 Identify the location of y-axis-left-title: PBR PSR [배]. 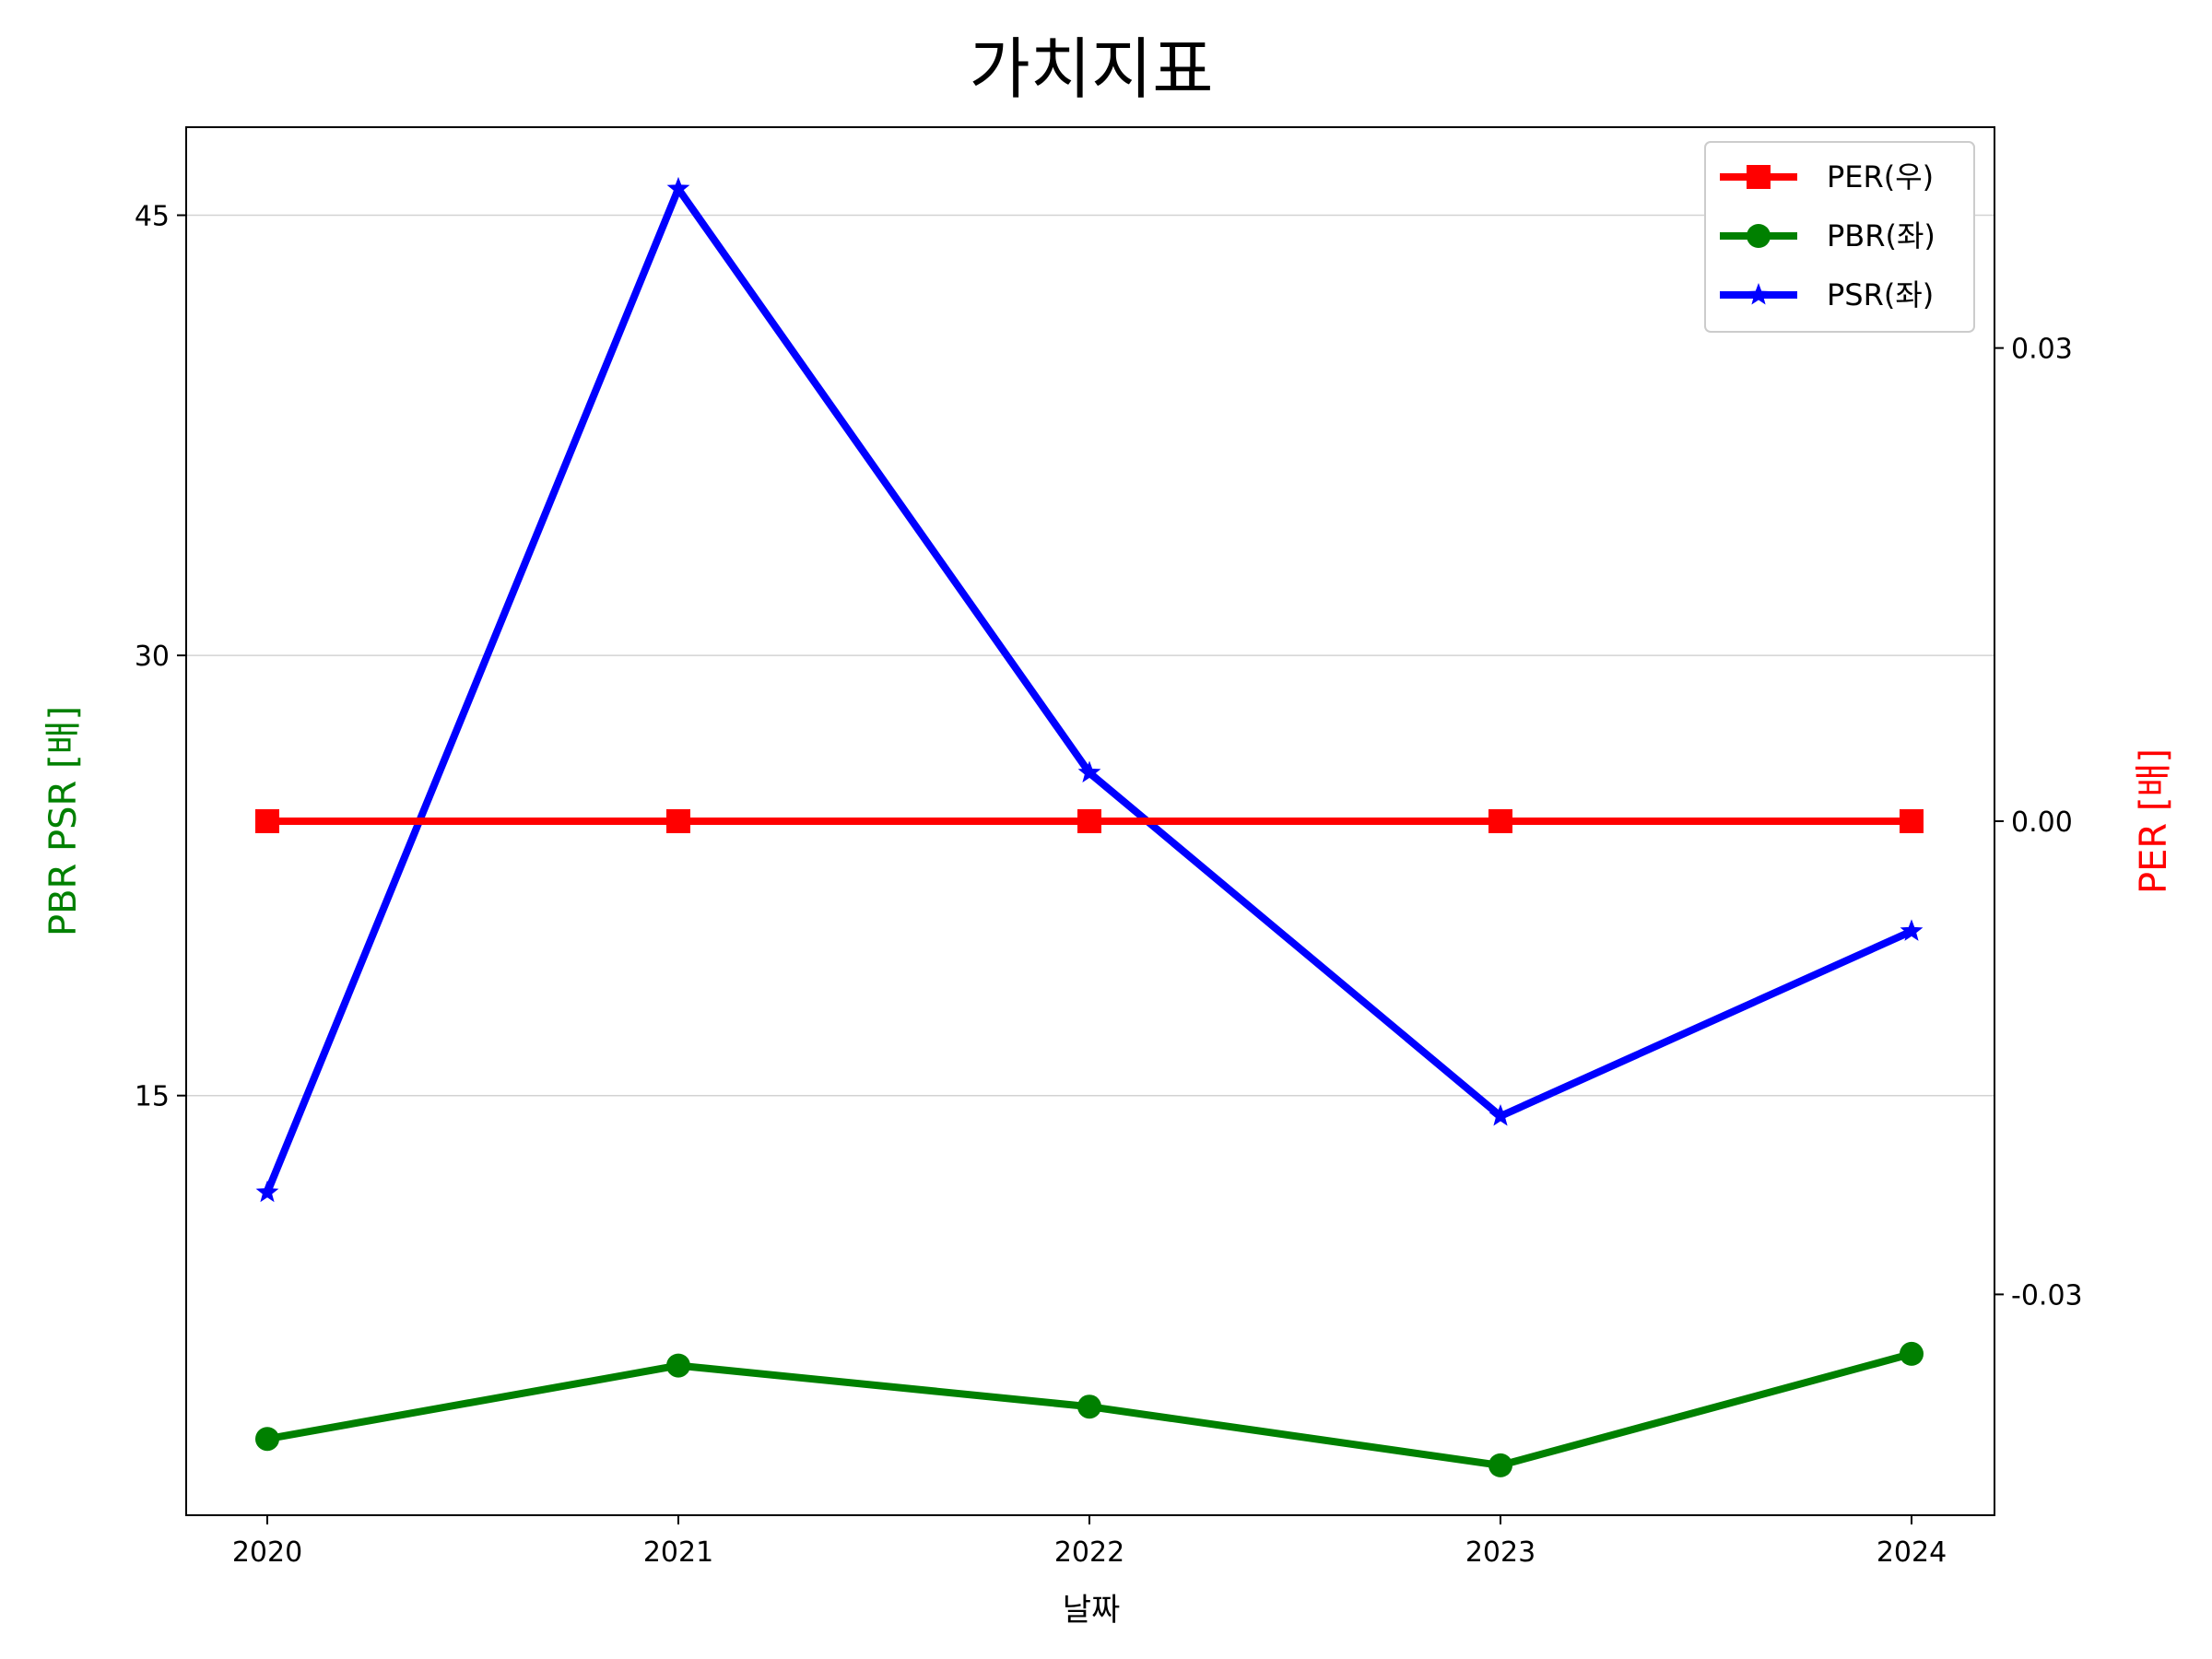
(63, 821).